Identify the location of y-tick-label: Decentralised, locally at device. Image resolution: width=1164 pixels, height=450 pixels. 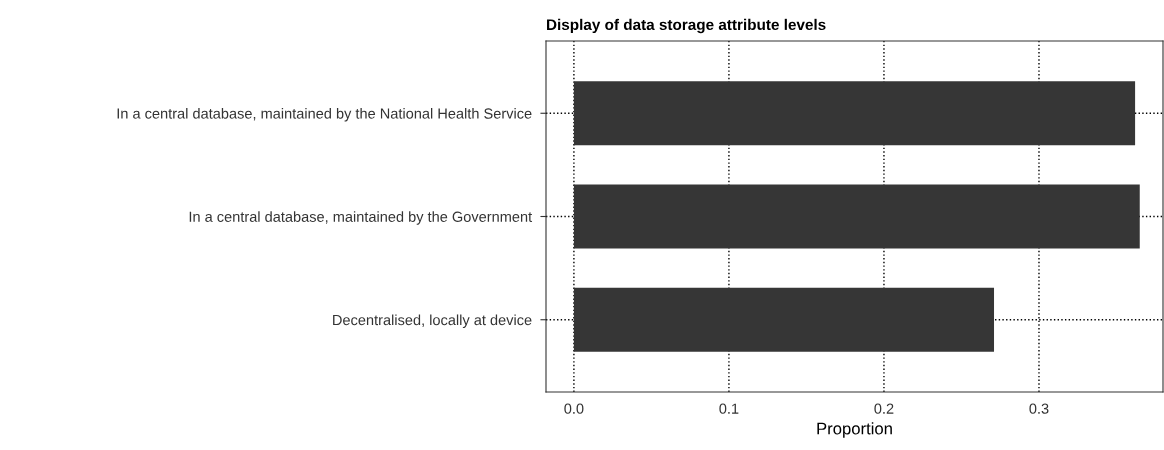
(432, 321).